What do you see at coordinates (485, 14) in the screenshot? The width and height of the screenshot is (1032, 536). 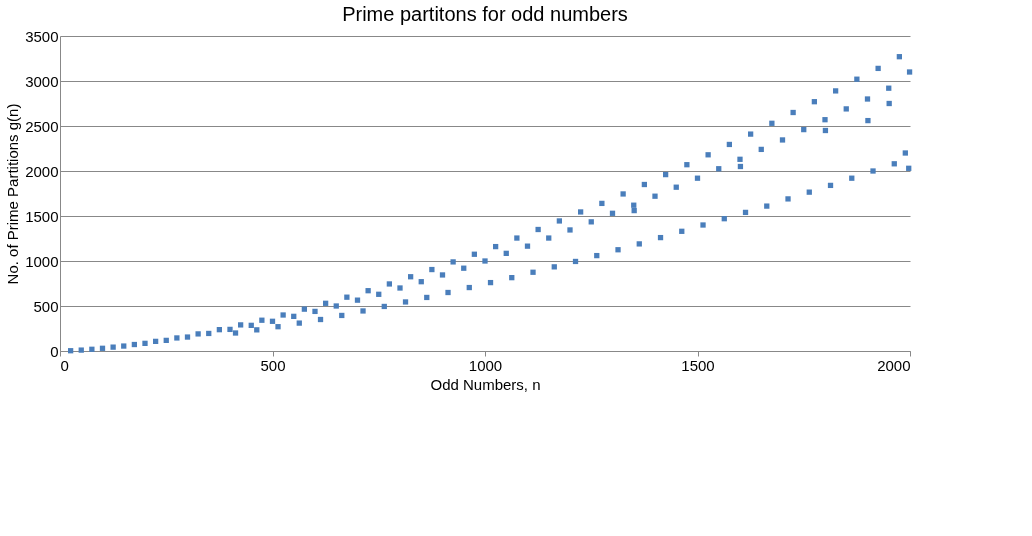 I see `chart-title: Prime partitons for odd numbers` at bounding box center [485, 14].